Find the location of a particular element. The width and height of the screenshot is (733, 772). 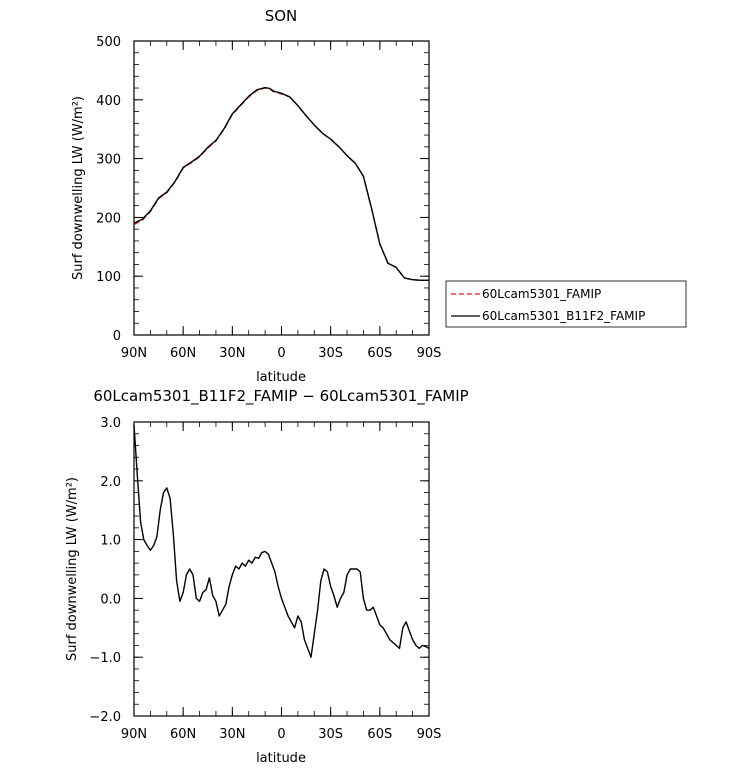

top-x-tick-label: 90S is located at coordinates (429, 353).